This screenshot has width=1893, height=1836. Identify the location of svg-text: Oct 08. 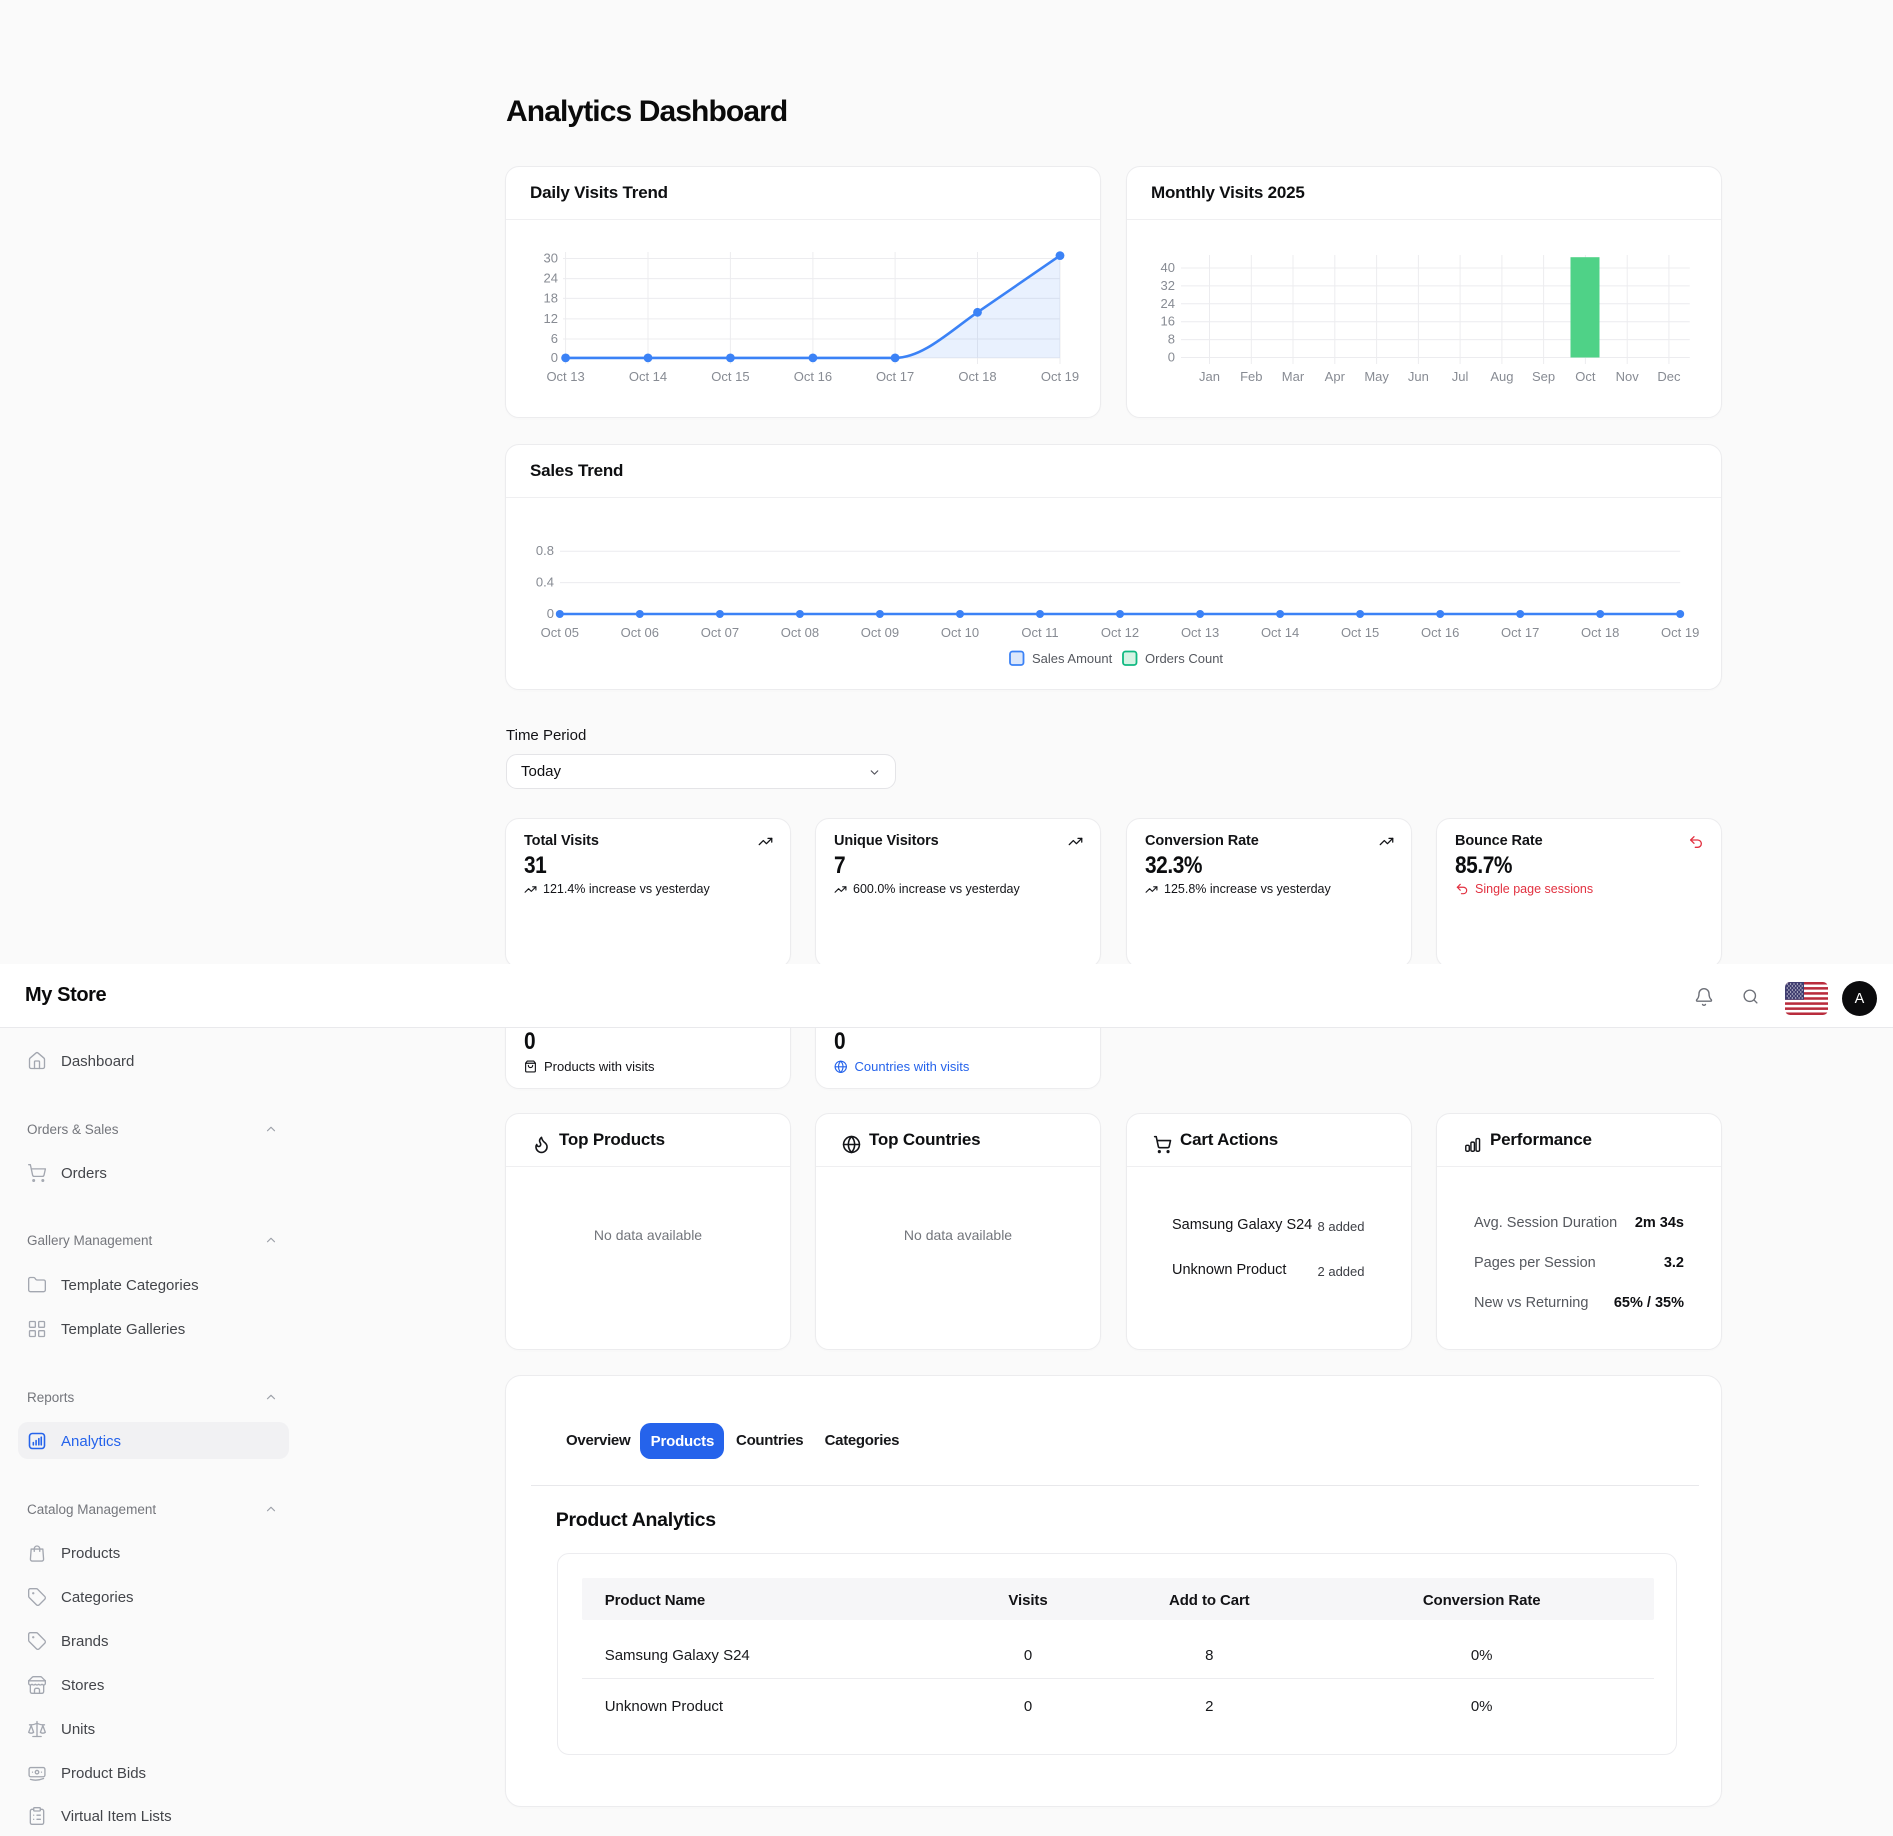
(800, 632).